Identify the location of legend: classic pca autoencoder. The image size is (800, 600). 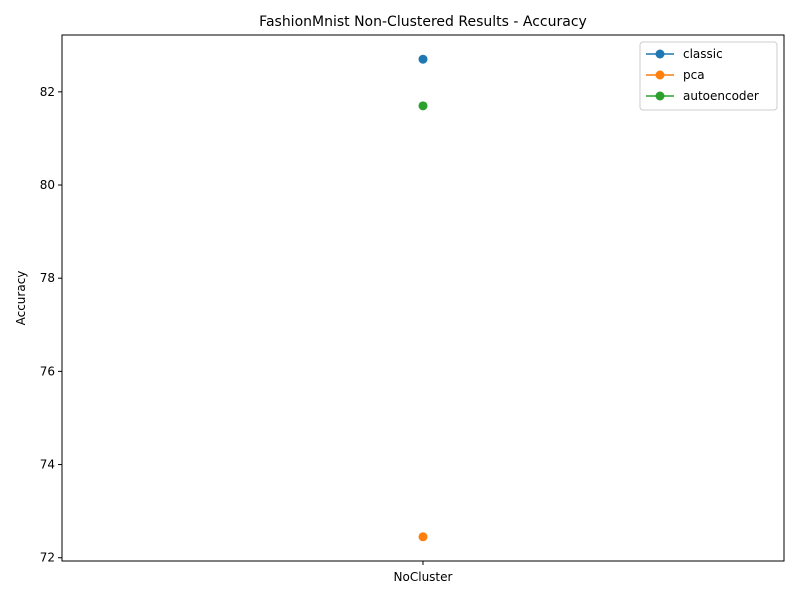
(708, 76).